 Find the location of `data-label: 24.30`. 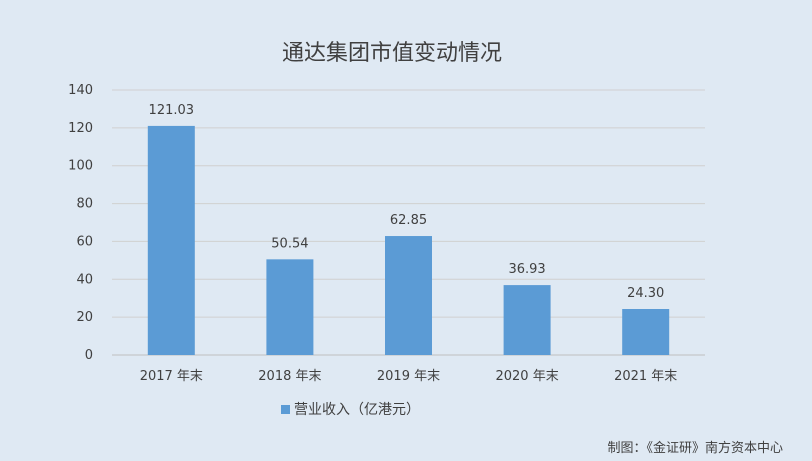

data-label: 24.30 is located at coordinates (645, 293).